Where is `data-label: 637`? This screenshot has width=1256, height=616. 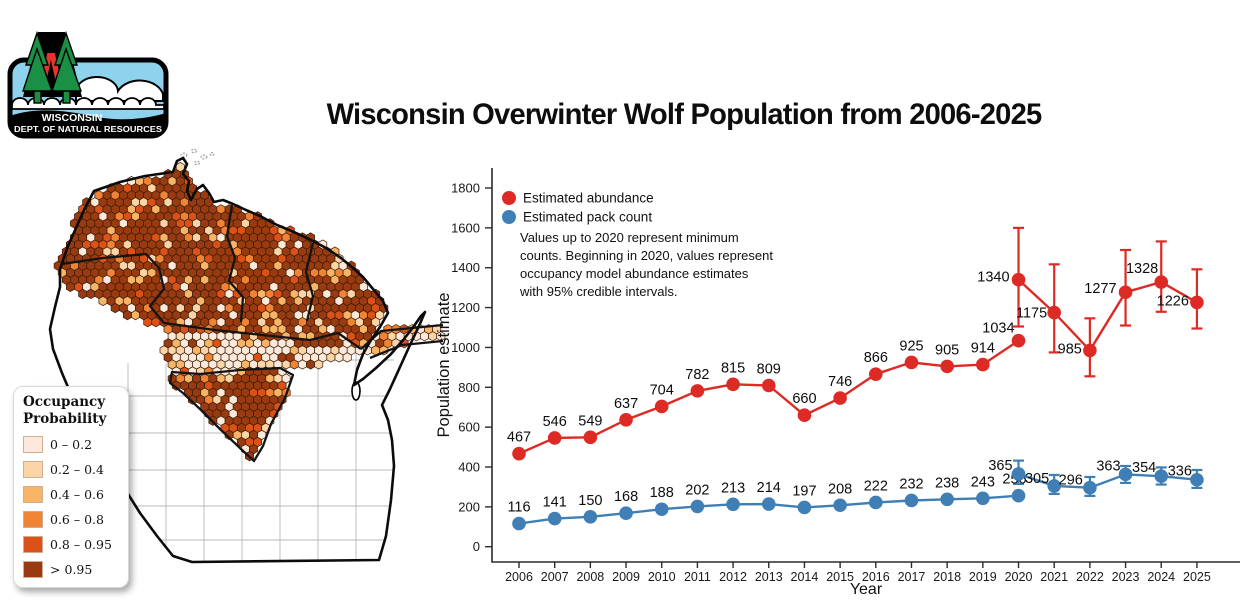
data-label: 637 is located at coordinates (626, 404).